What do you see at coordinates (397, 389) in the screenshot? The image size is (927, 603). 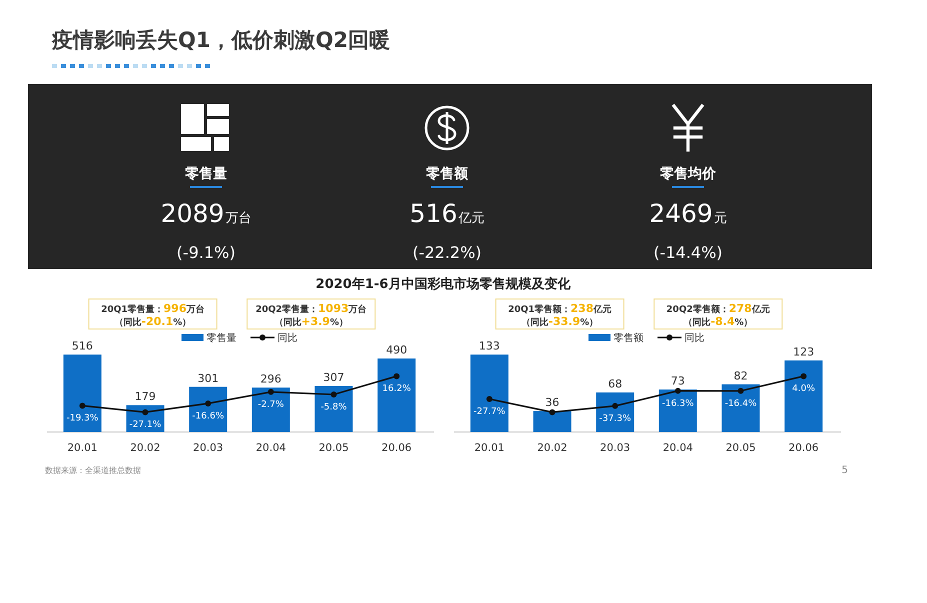 I see `data-label: 16.2%` at bounding box center [397, 389].